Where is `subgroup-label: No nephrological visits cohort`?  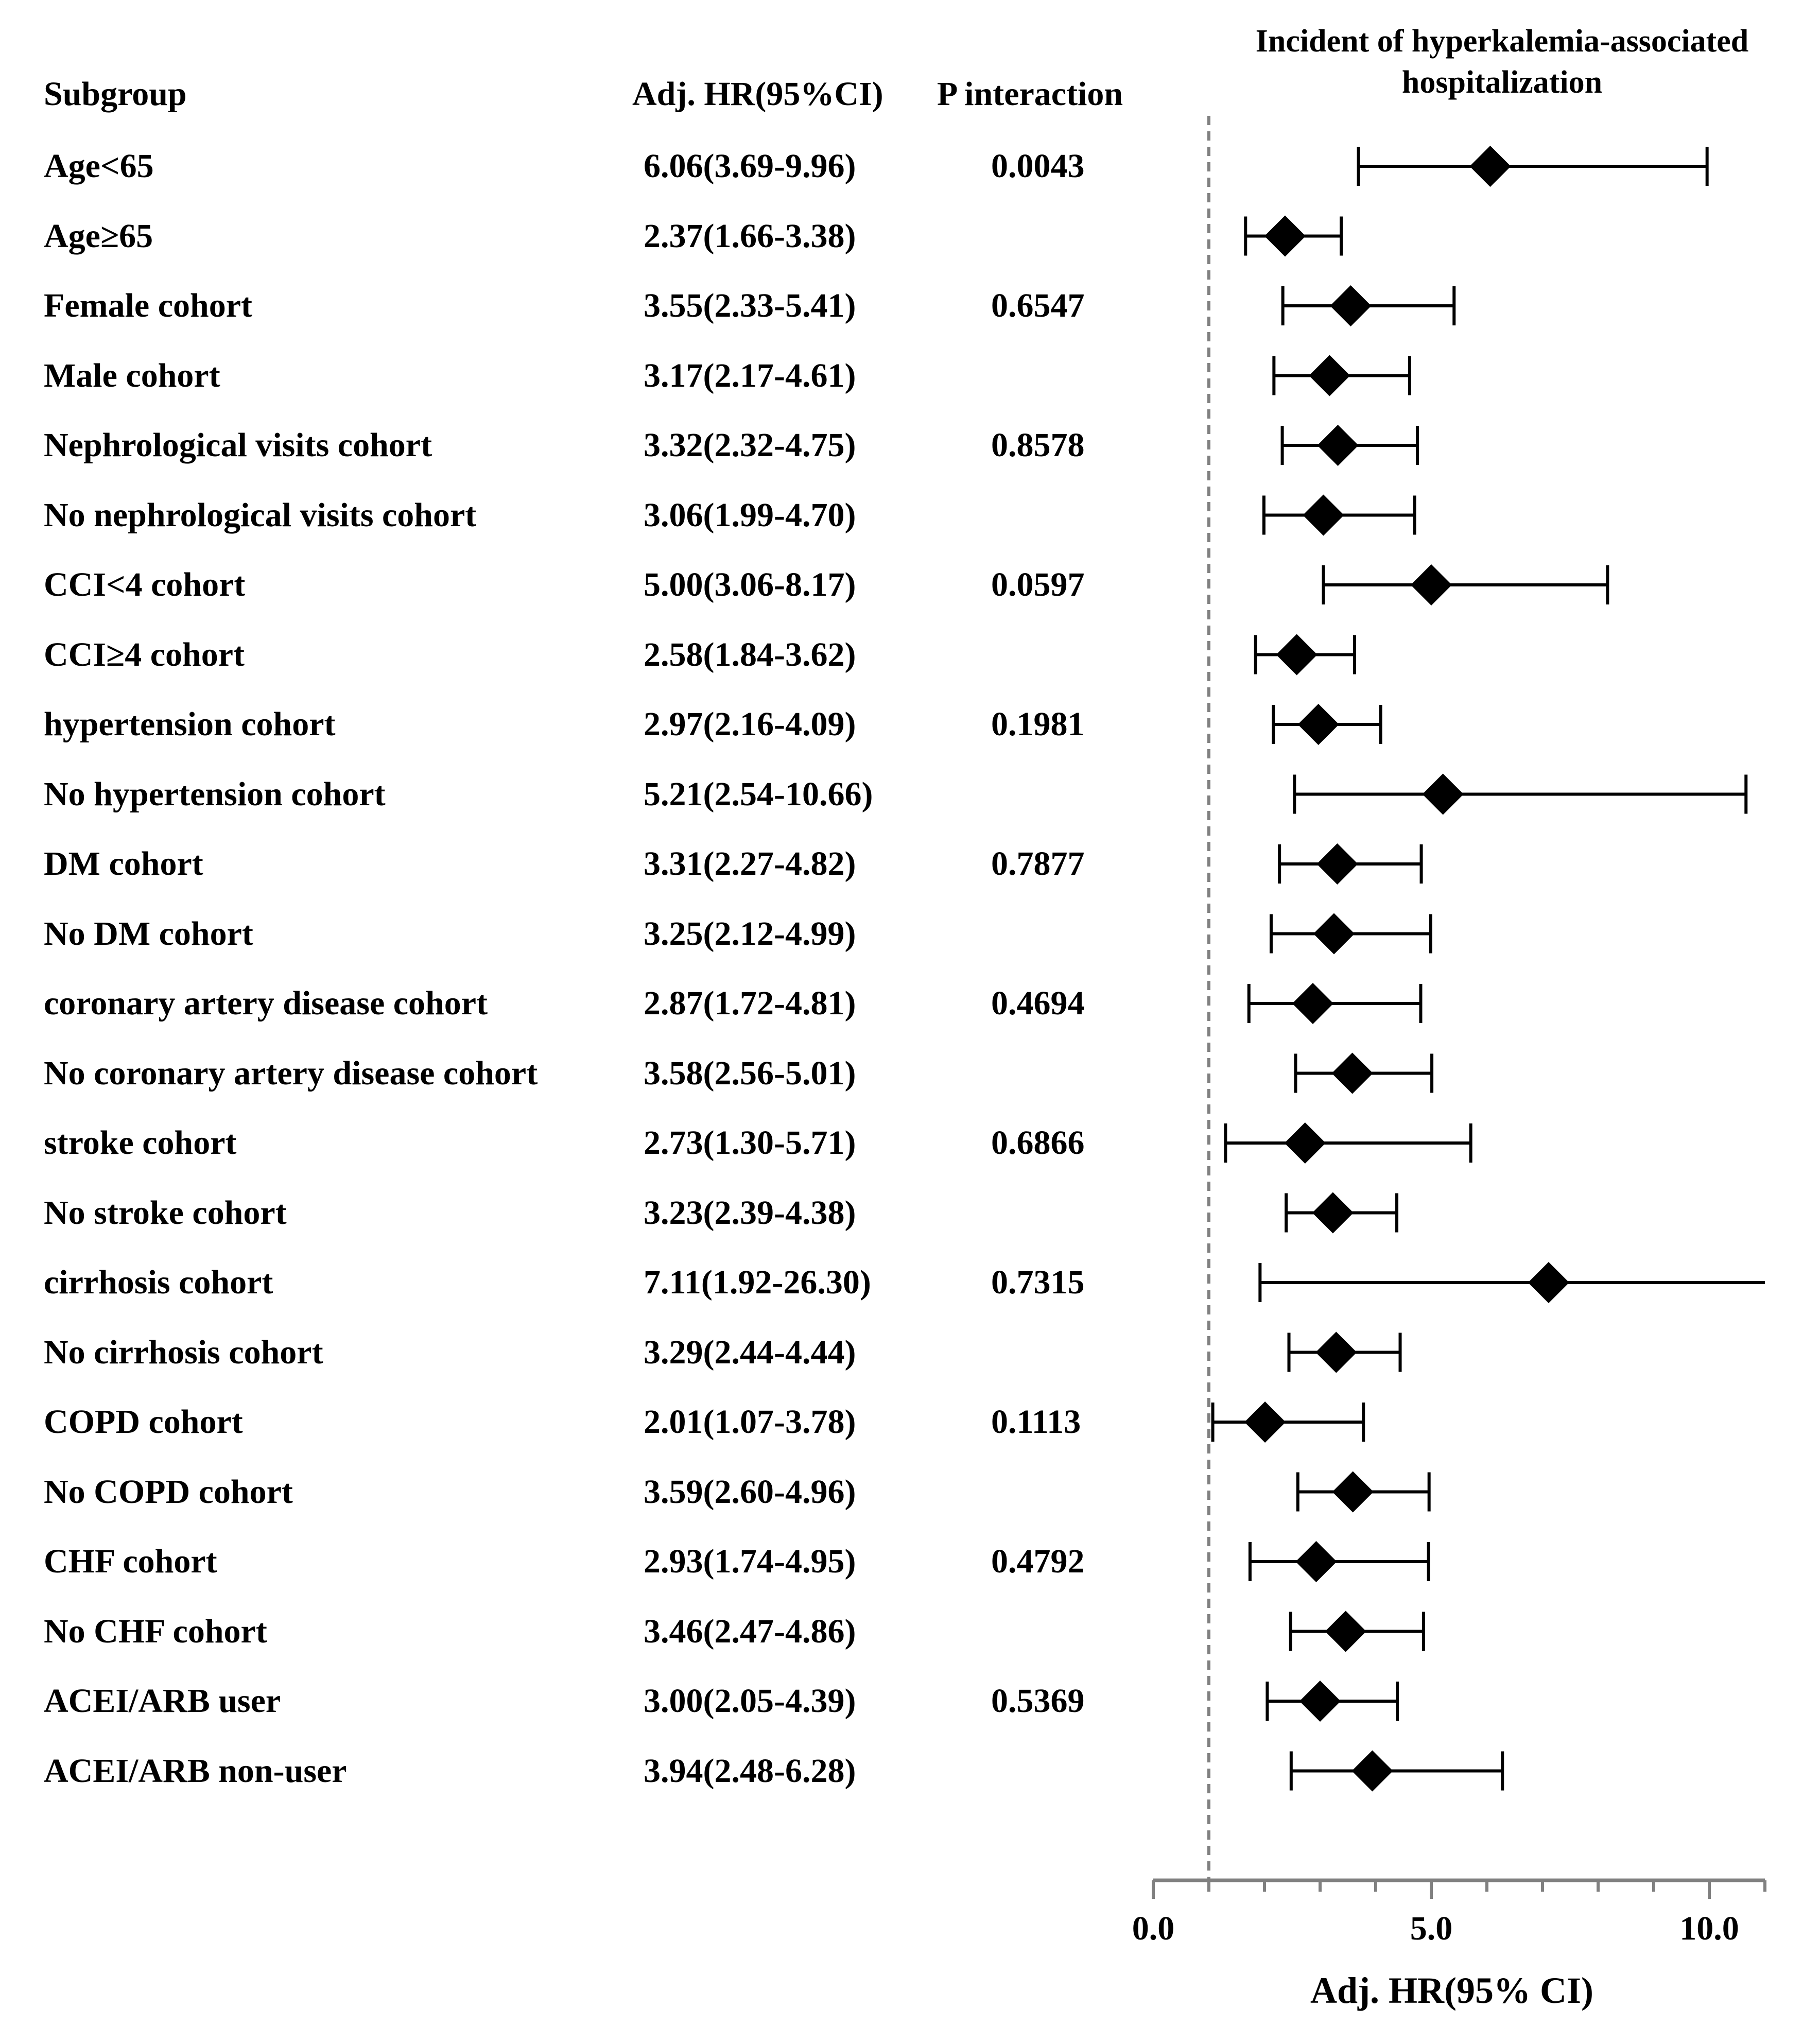 subgroup-label: No nephrological visits cohort is located at coordinates (260, 515).